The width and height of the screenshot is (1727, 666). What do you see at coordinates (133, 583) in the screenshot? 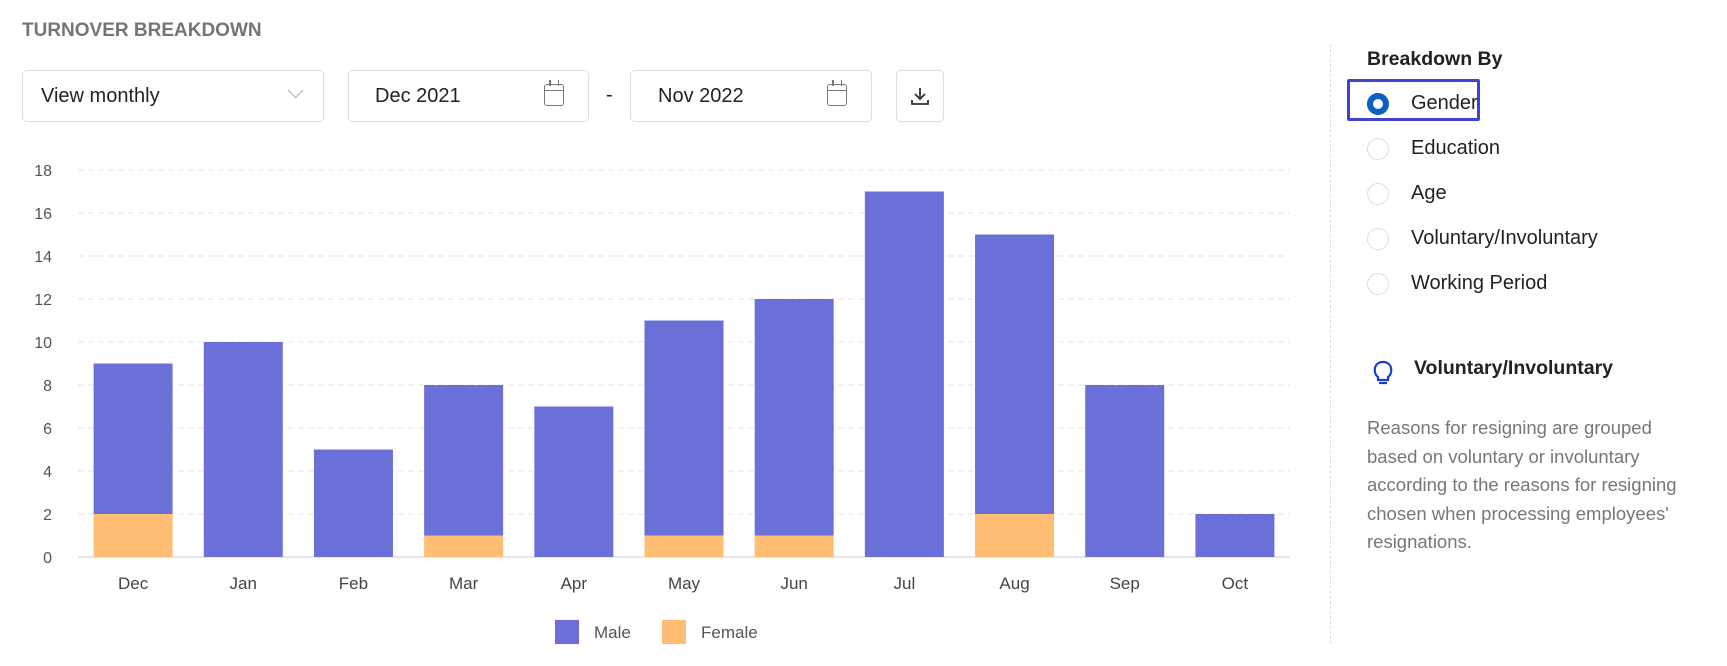
I see `x-tick-label: Dec` at bounding box center [133, 583].